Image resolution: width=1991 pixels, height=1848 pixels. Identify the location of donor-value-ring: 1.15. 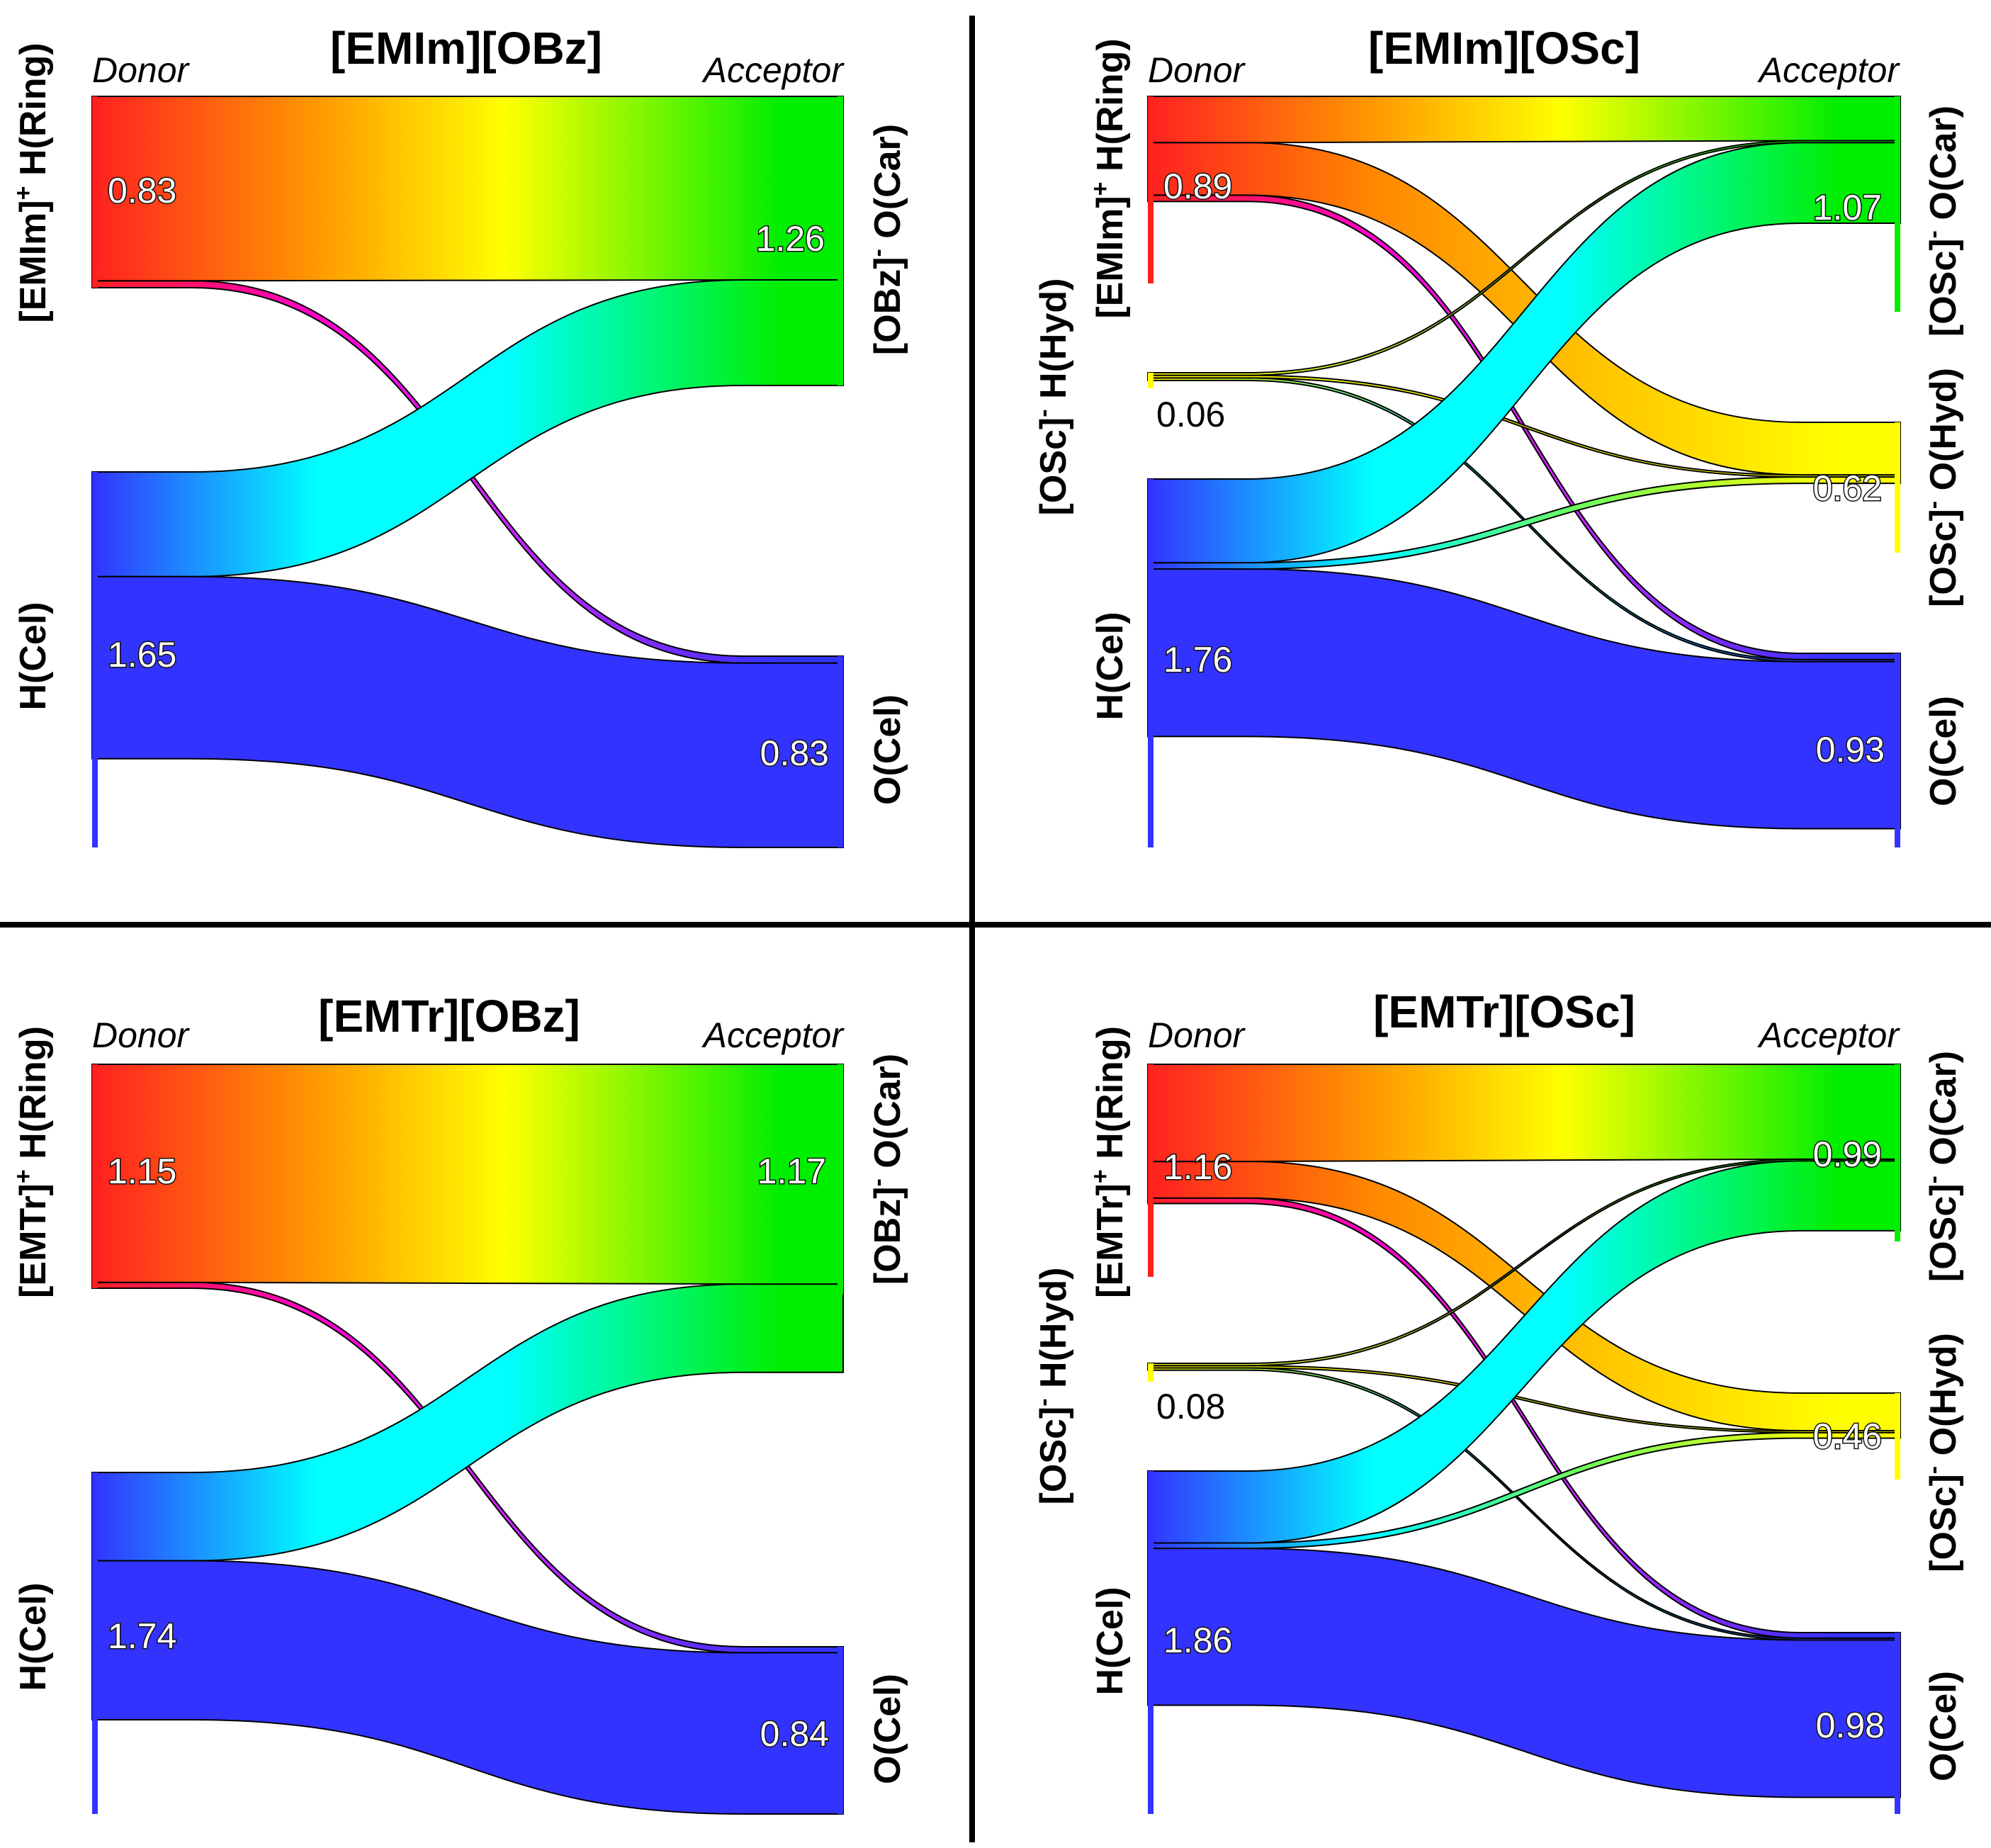
(142, 1171).